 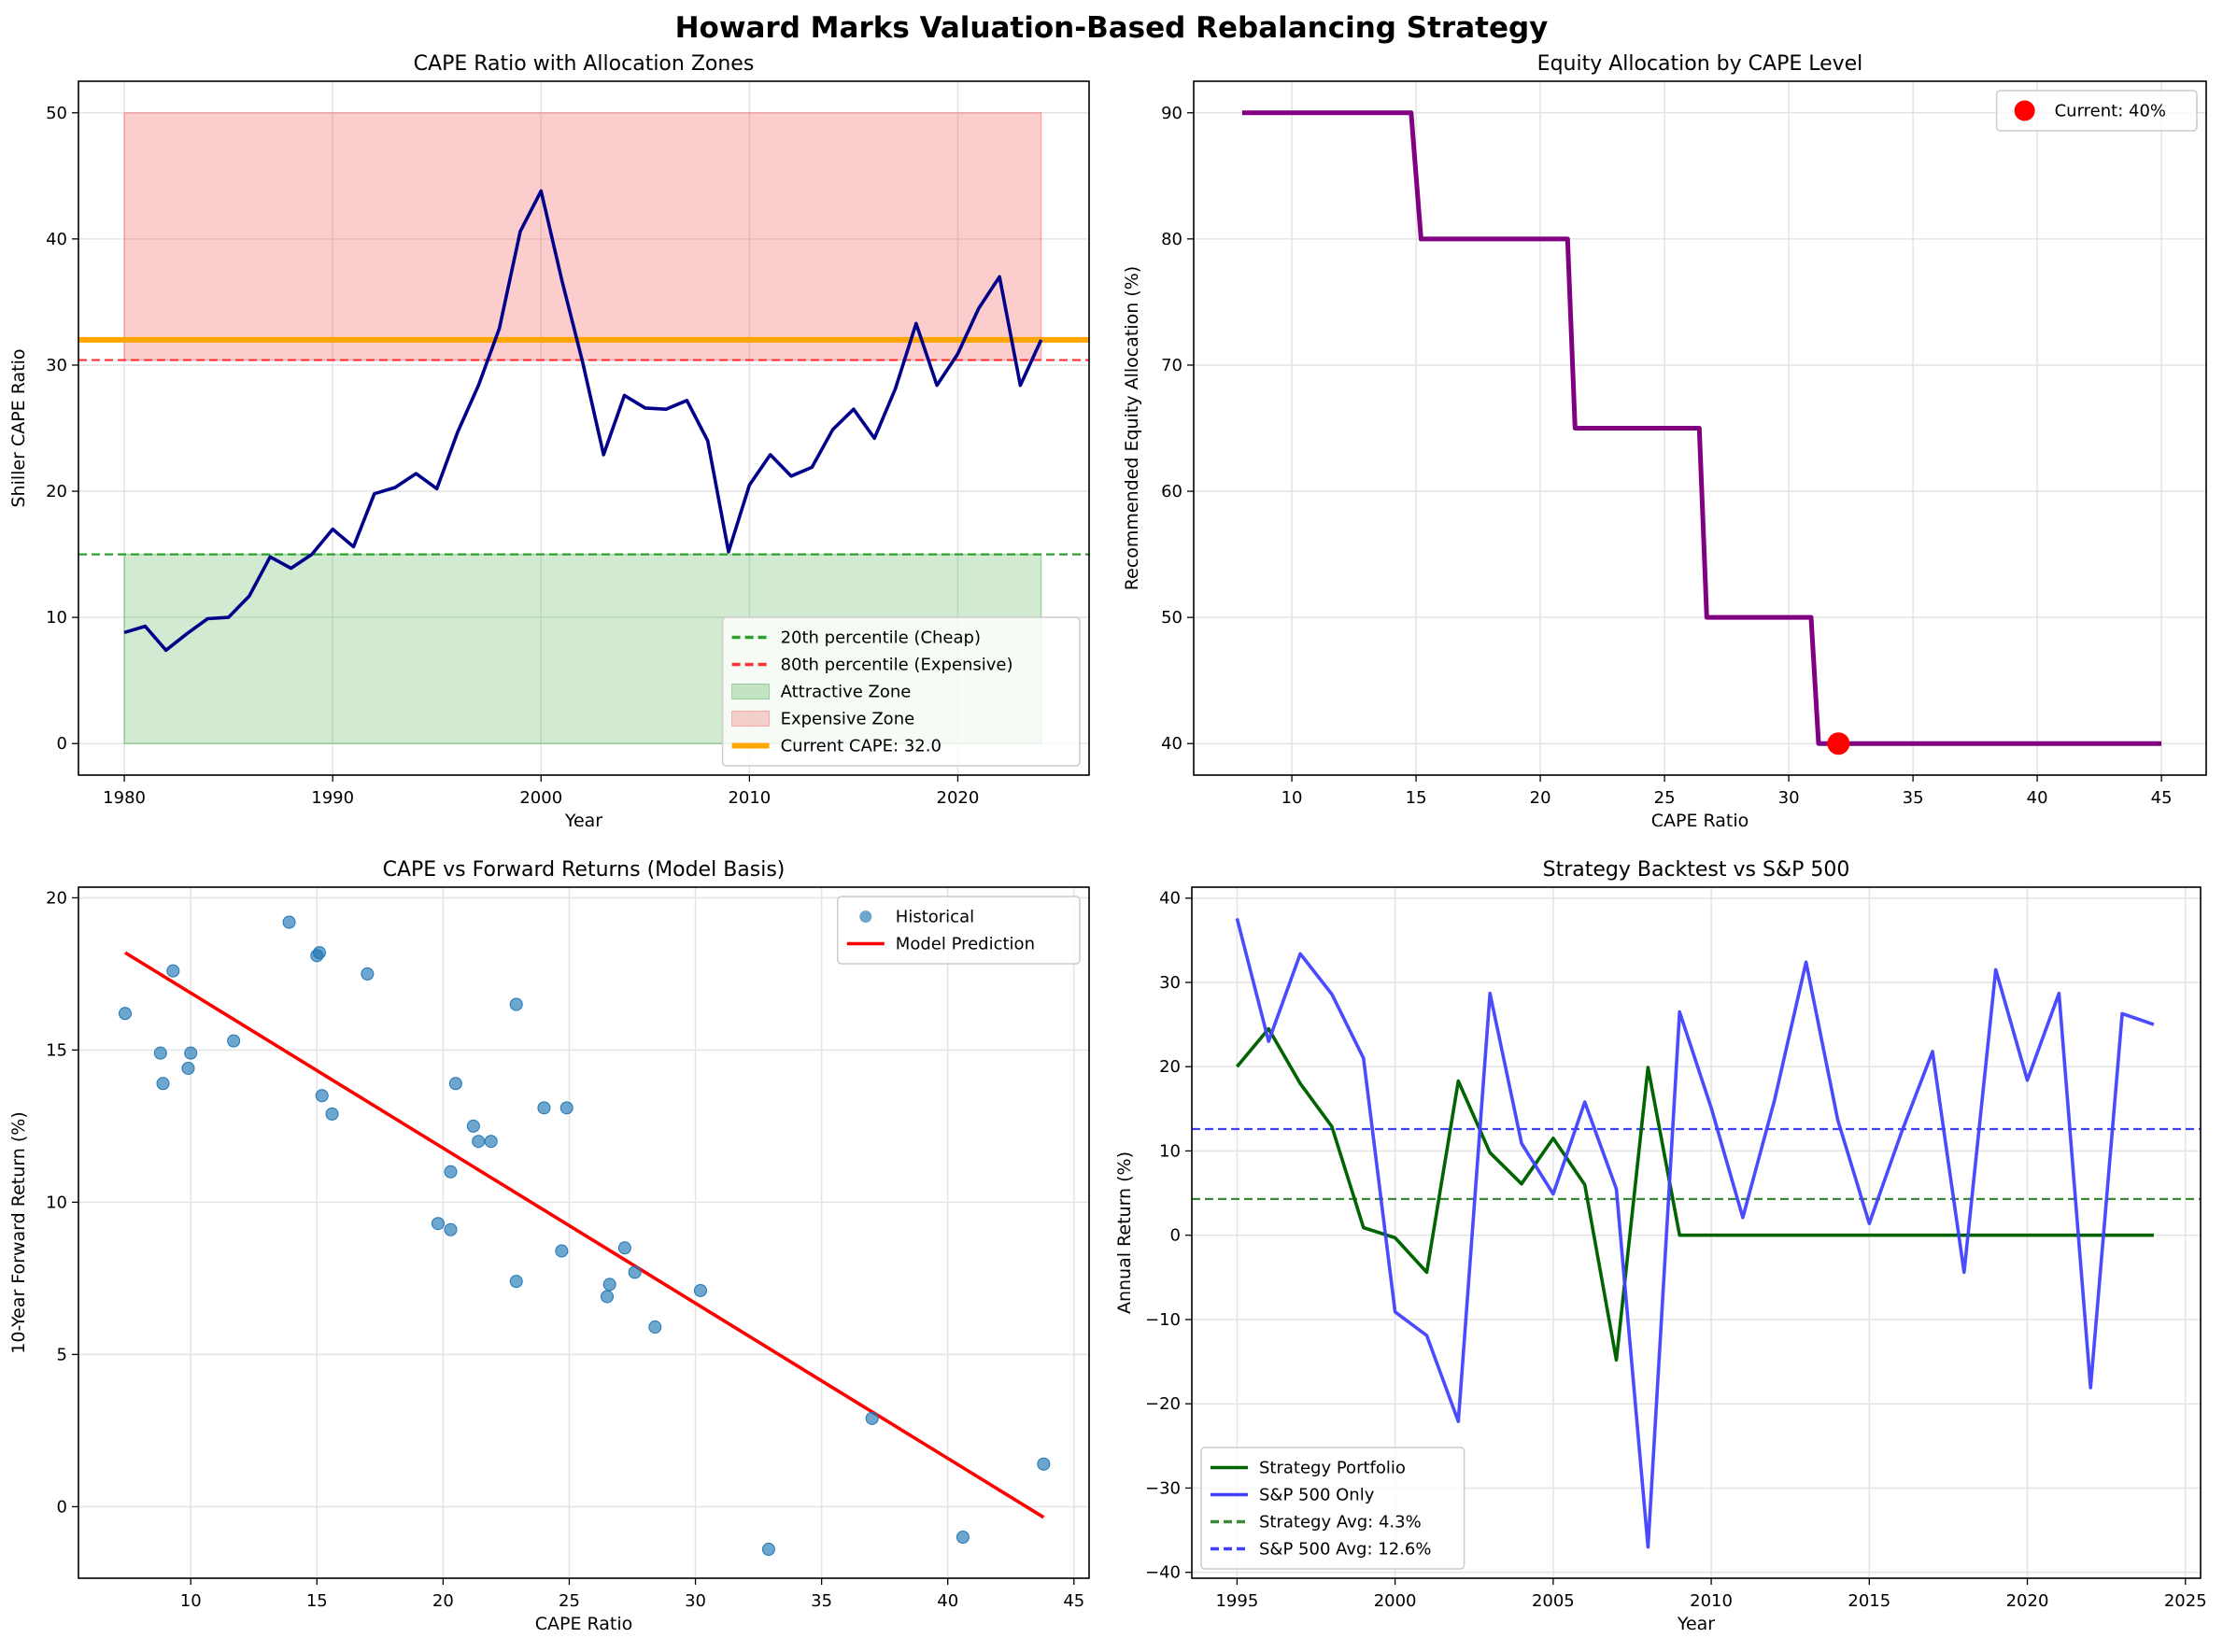 I want to click on x-axis-label: Year, so click(x=583, y=821).